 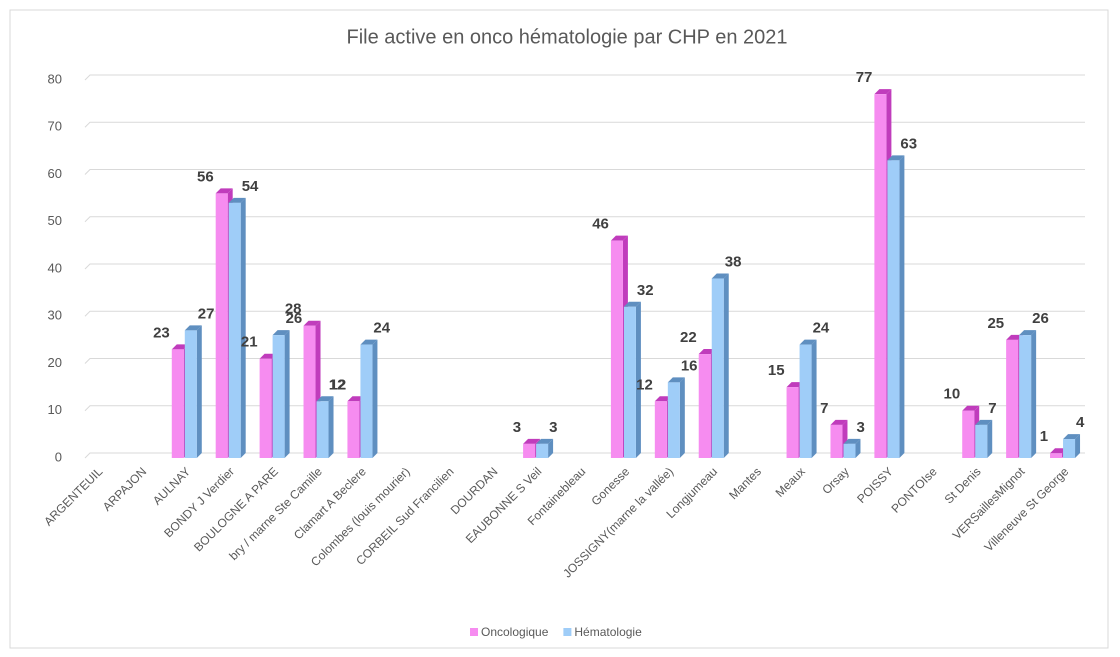 What do you see at coordinates (55, 267) in the screenshot?
I see `y-tick-label: 40` at bounding box center [55, 267].